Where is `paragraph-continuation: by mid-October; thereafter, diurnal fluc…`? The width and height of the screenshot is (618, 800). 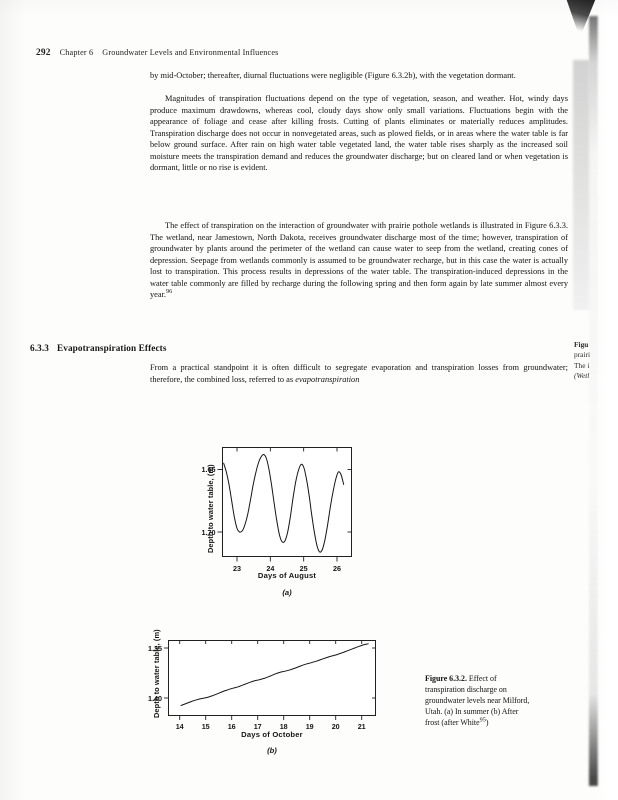 paragraph-continuation: by mid-October; thereafter, diurnal fluc… is located at coordinates (359, 76).